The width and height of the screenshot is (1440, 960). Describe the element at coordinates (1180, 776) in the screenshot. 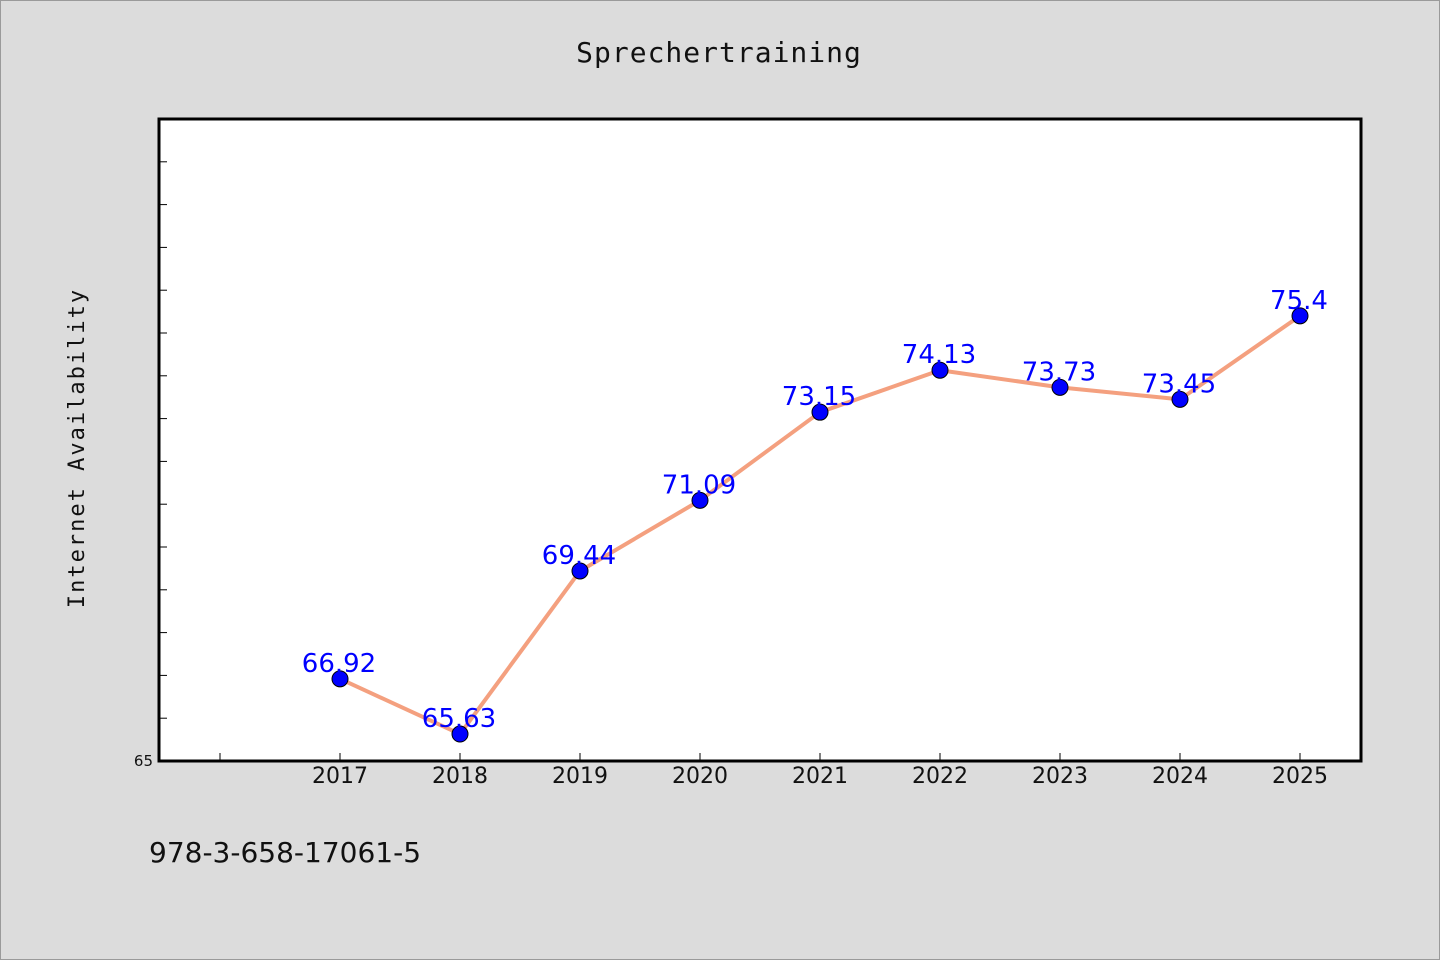

I see `x-tick-label: 2024` at that location.